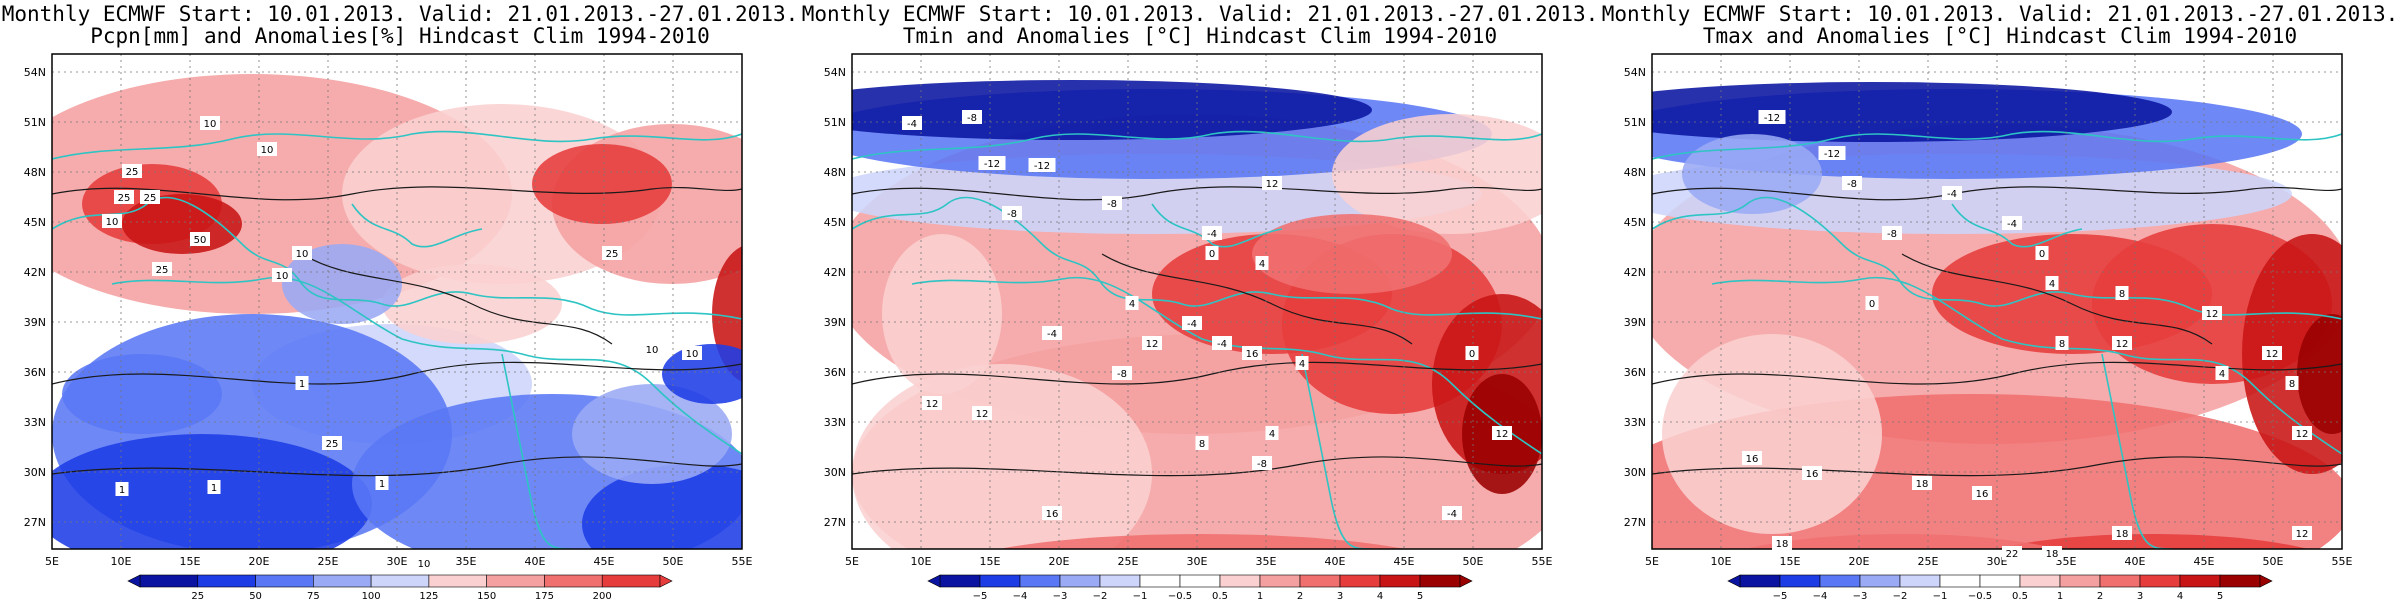 Image resolution: width=2400 pixels, height=600 pixels. I want to click on lat-tick-label: 27N, so click(835, 522).